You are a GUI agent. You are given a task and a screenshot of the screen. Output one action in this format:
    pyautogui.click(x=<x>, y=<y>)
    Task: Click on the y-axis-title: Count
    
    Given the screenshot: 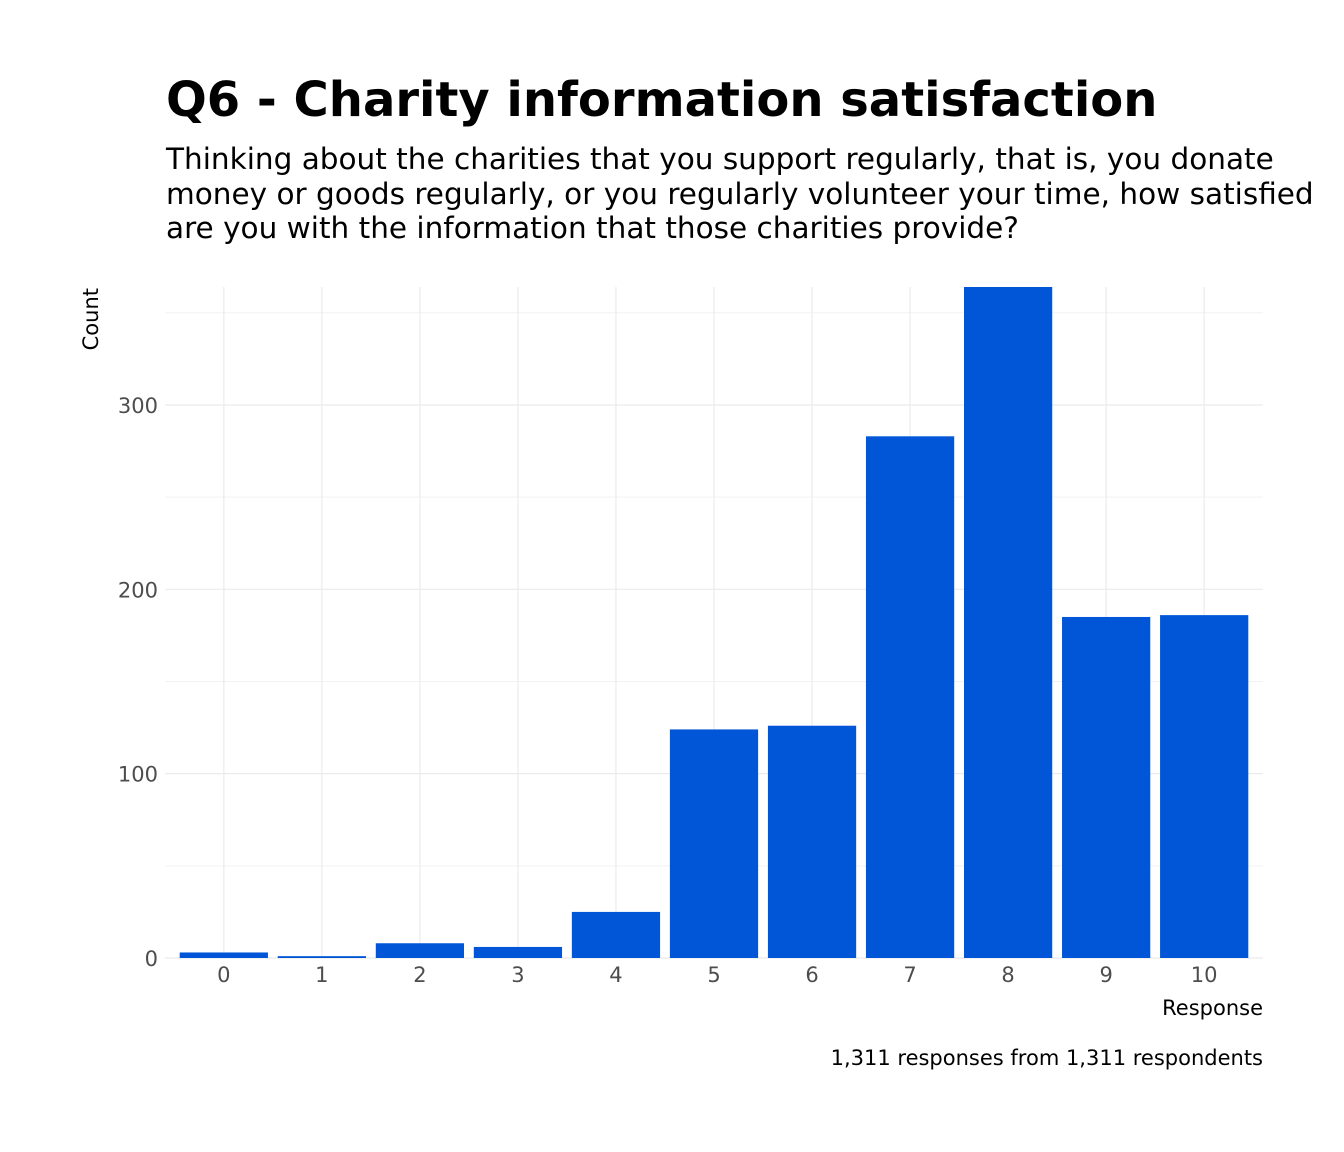 What is the action you would take?
    pyautogui.click(x=91, y=319)
    